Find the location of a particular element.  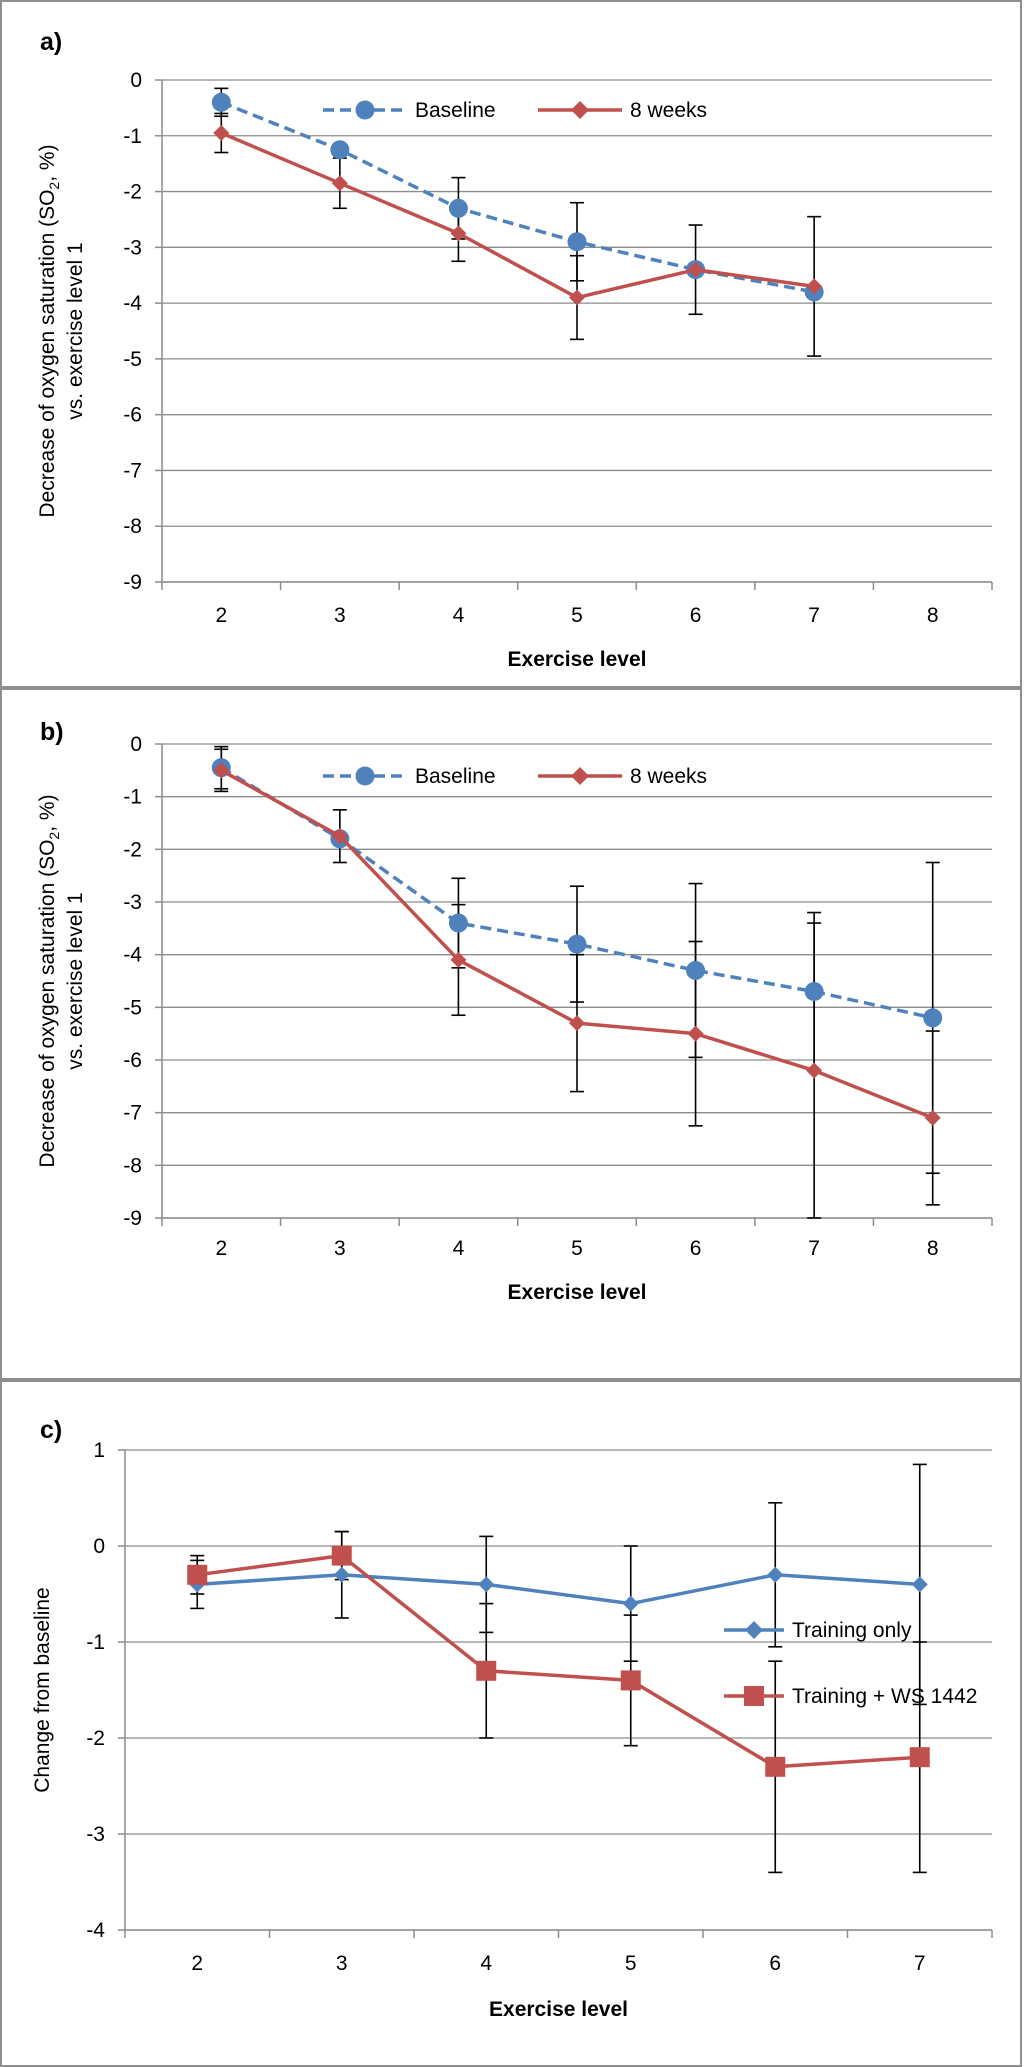

legend: Training only Training + WS 1442 is located at coordinates (850, 1663).